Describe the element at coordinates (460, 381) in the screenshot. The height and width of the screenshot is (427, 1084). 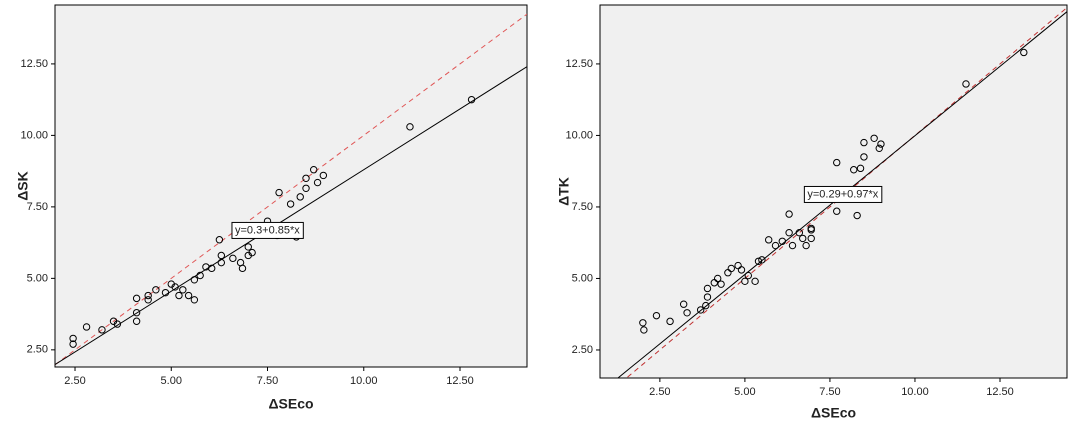
I see `x-tick-label: 12.50` at that location.